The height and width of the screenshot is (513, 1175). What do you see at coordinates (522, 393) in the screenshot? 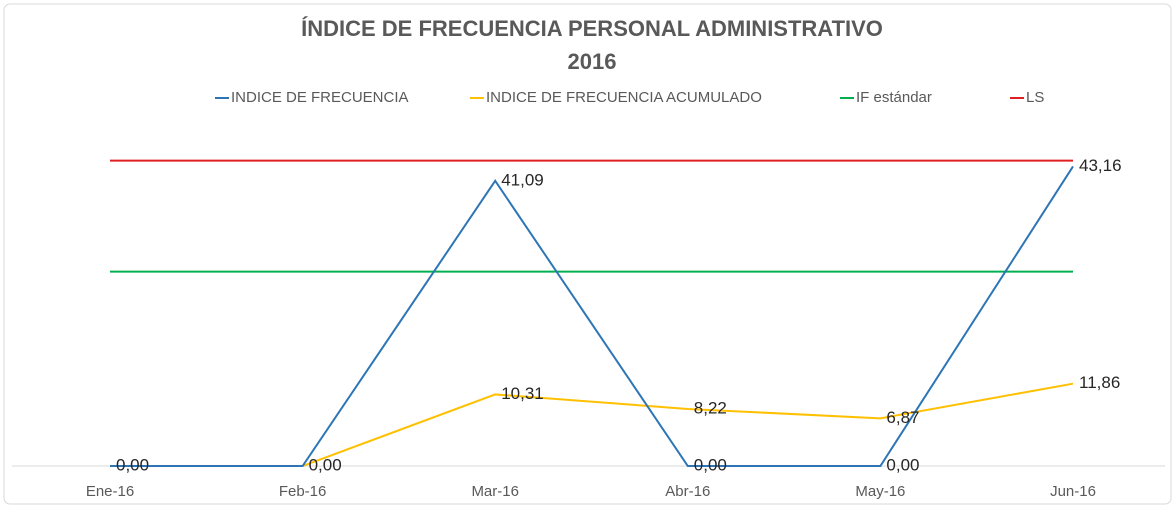
I see `data-label: 10,31` at bounding box center [522, 393].